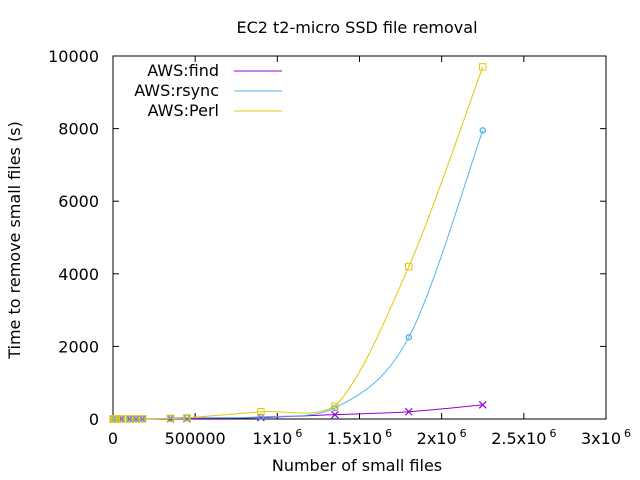  I want to click on y-tick-label: 0, so click(94, 419).